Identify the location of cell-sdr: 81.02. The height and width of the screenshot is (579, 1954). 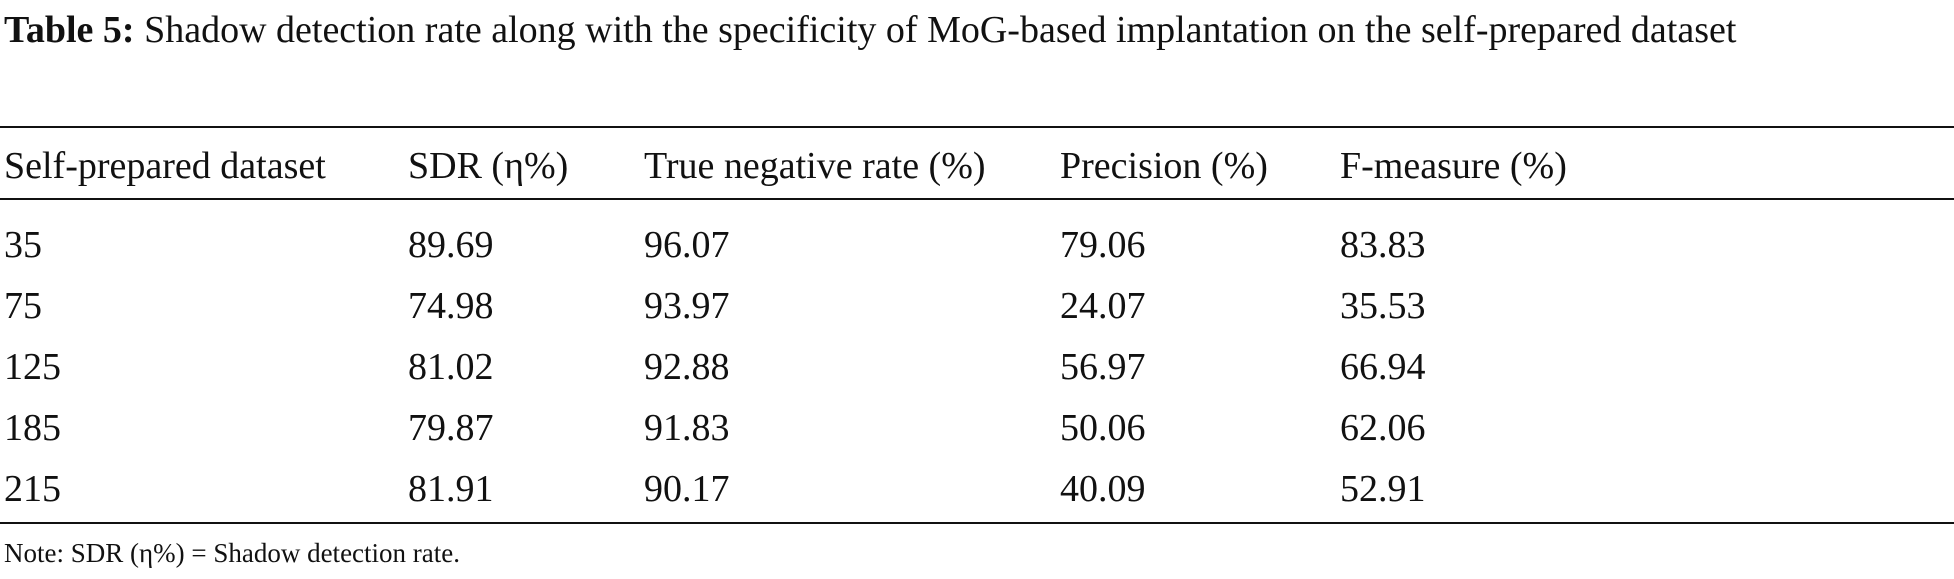
(451, 366).